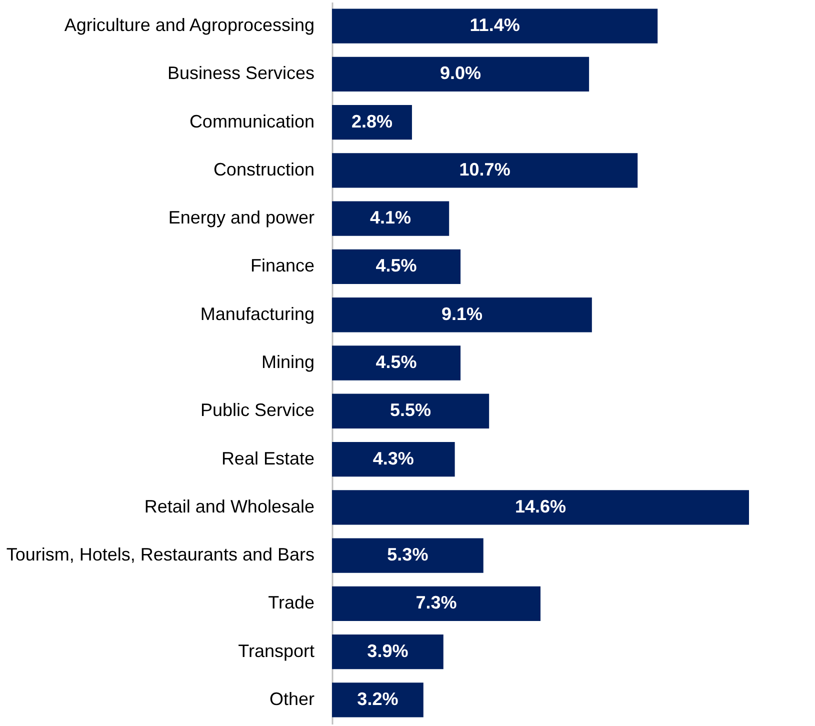 The height and width of the screenshot is (726, 815). What do you see at coordinates (287, 362) in the screenshot?
I see `y-tick-label: Mining` at bounding box center [287, 362].